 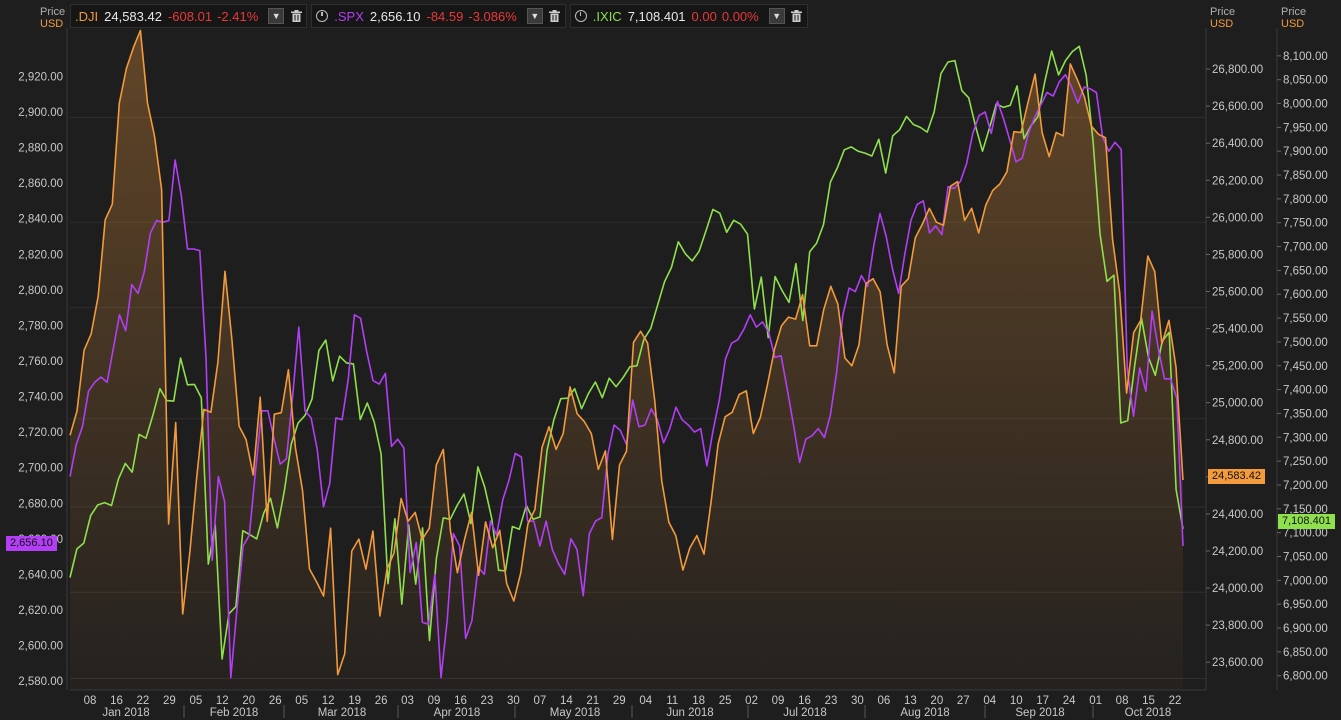 I want to click on right-tick-label: 7,250.00, so click(x=1305, y=462).